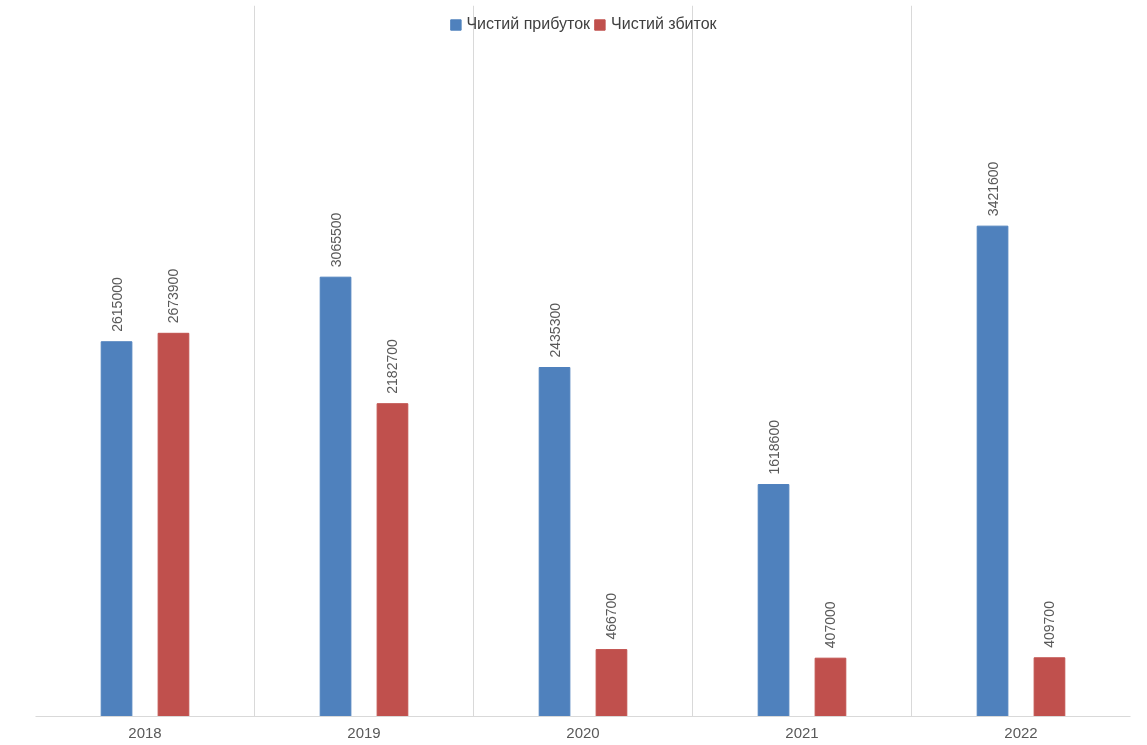 Image resolution: width=1147 pixels, height=745 pixels. I want to click on data-label: 2182700, so click(392, 366).